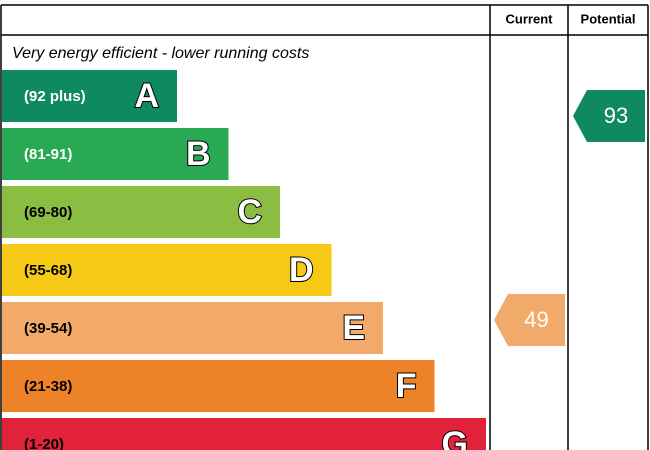  I want to click on band-range: (92 plus), so click(55, 96).